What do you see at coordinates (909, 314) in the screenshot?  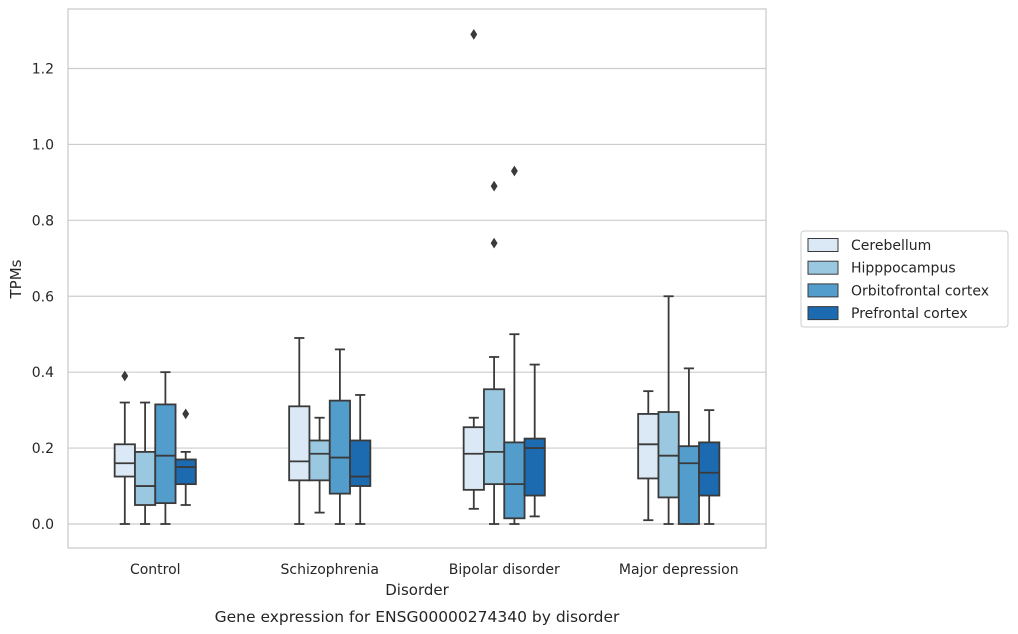 I see `legend-label: Prefrontal cortex` at bounding box center [909, 314].